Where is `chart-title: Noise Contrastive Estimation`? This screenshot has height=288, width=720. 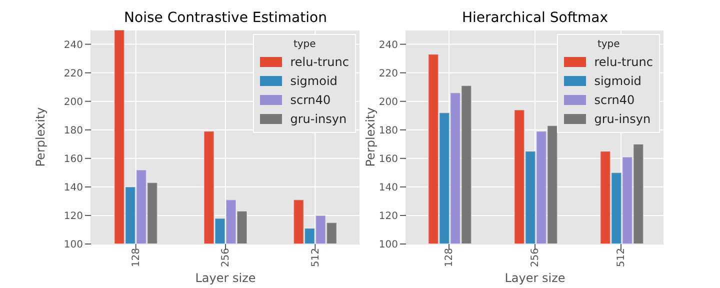
chart-title: Noise Contrastive Estimation is located at coordinates (225, 18).